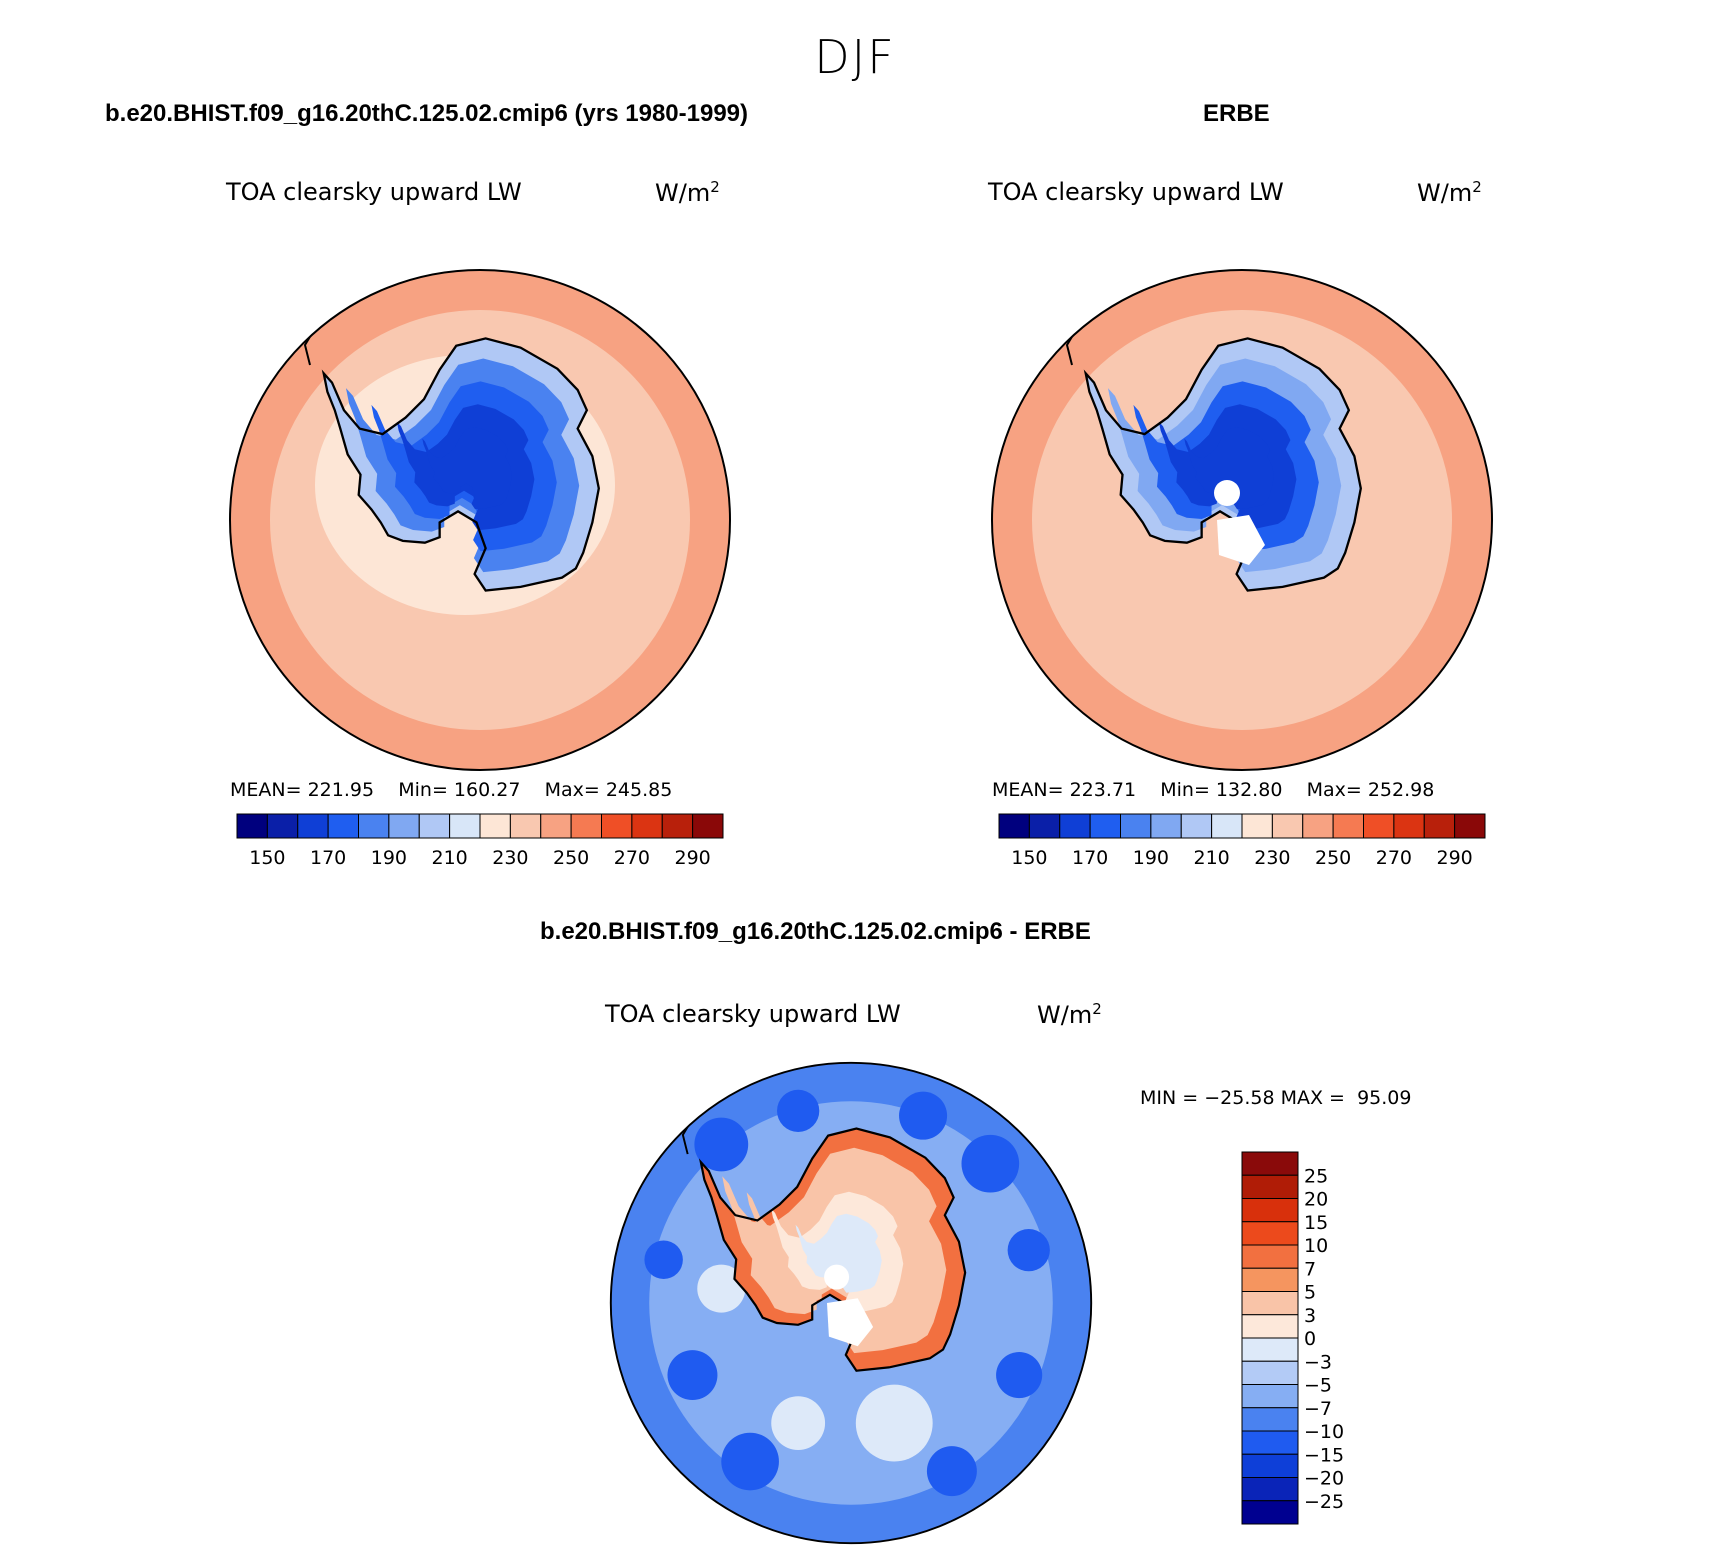  What do you see at coordinates (487, 790) in the screenshot?
I see `min-value: 160.27` at bounding box center [487, 790].